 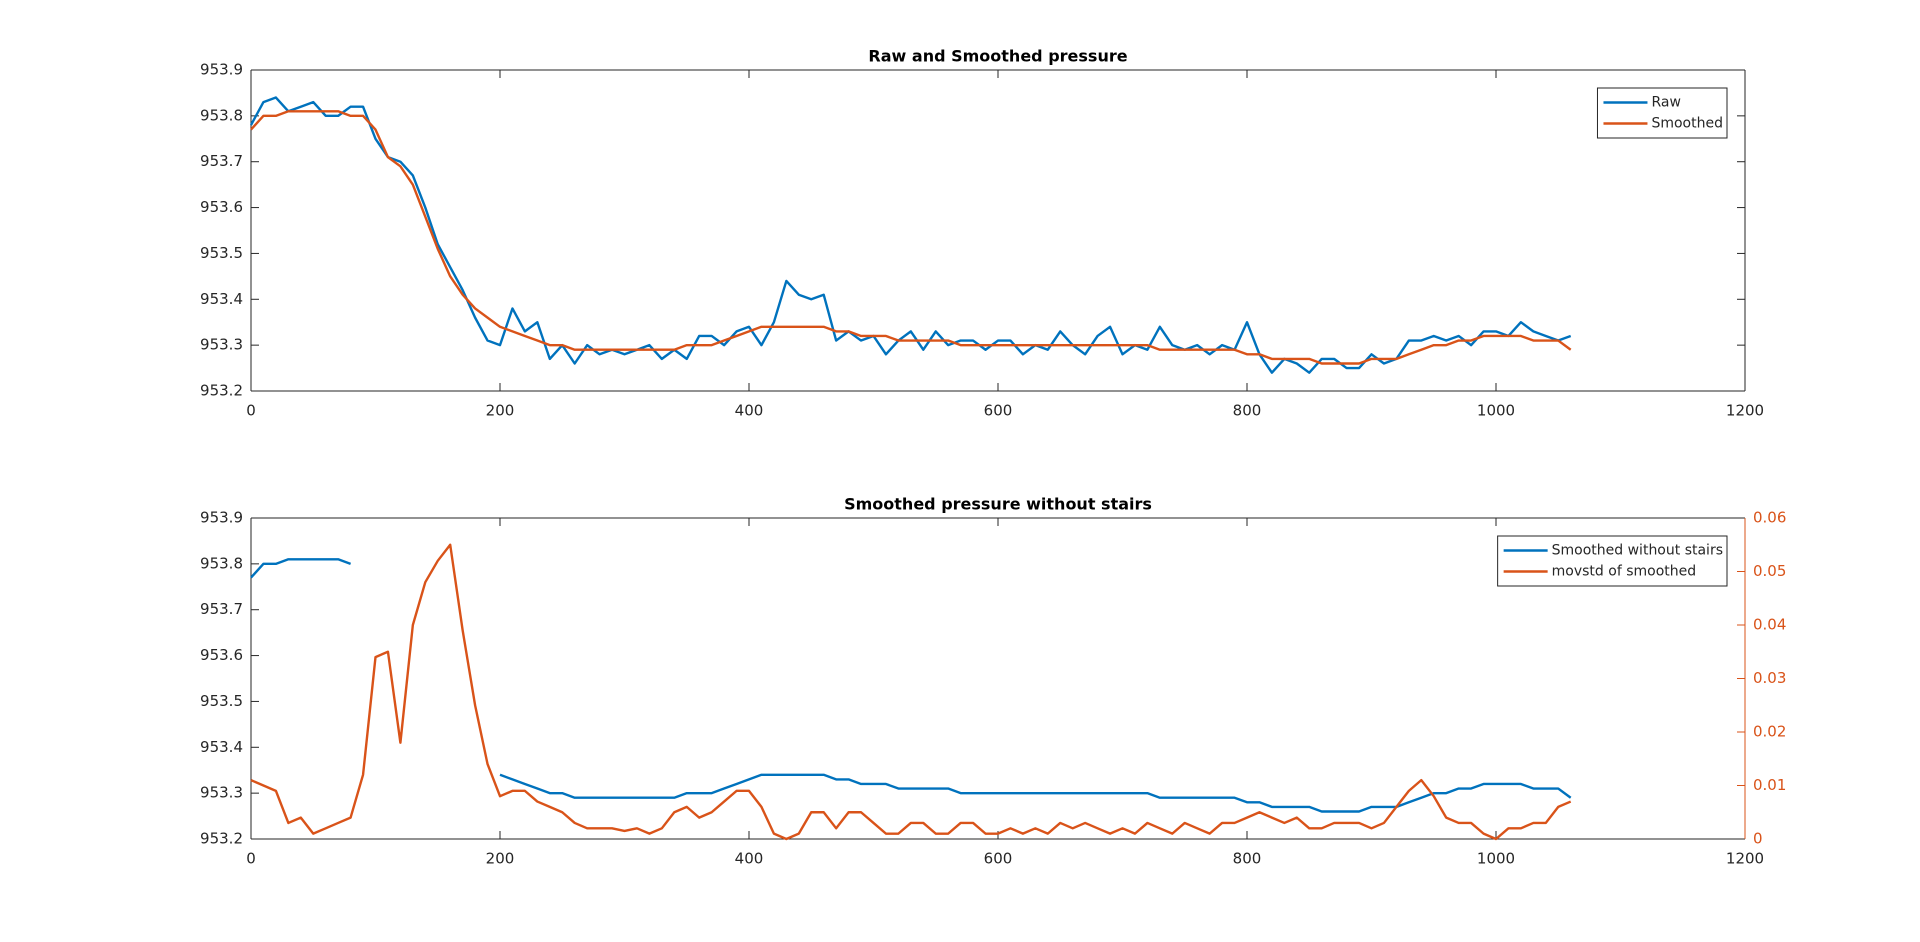 I want to click on y2-tick-label: 0.02, so click(x=1769, y=732).